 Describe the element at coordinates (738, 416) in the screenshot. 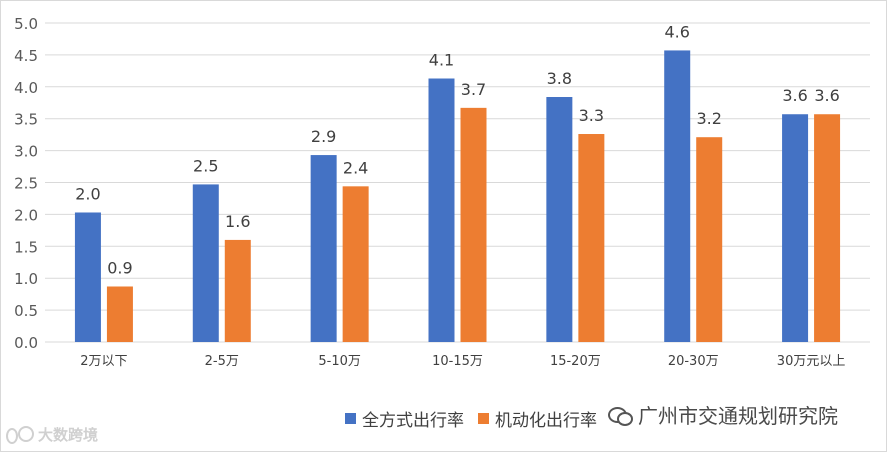

I see `watermark-text: 广州市交通规划研究院` at that location.